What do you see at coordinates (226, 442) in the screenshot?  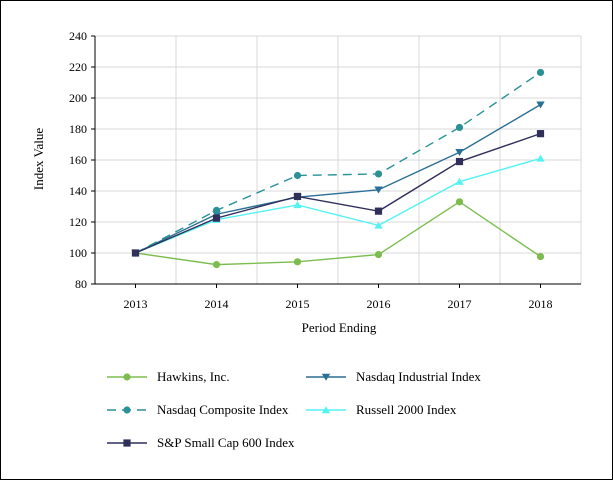 I see `legend-label: S&P Small Cap 600 Index` at bounding box center [226, 442].